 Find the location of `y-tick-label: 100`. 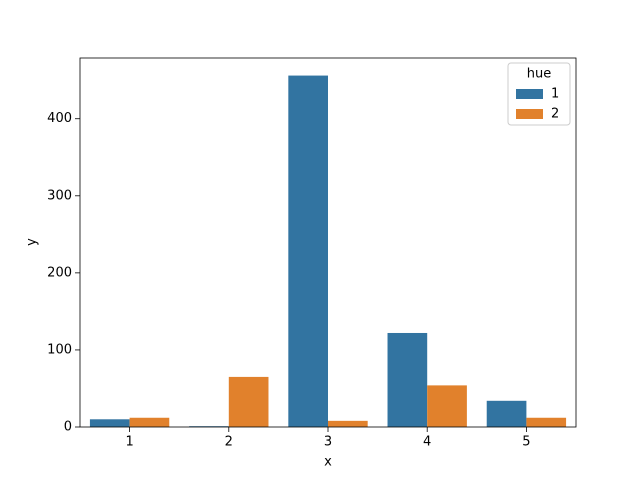

y-tick-label: 100 is located at coordinates (59, 349).